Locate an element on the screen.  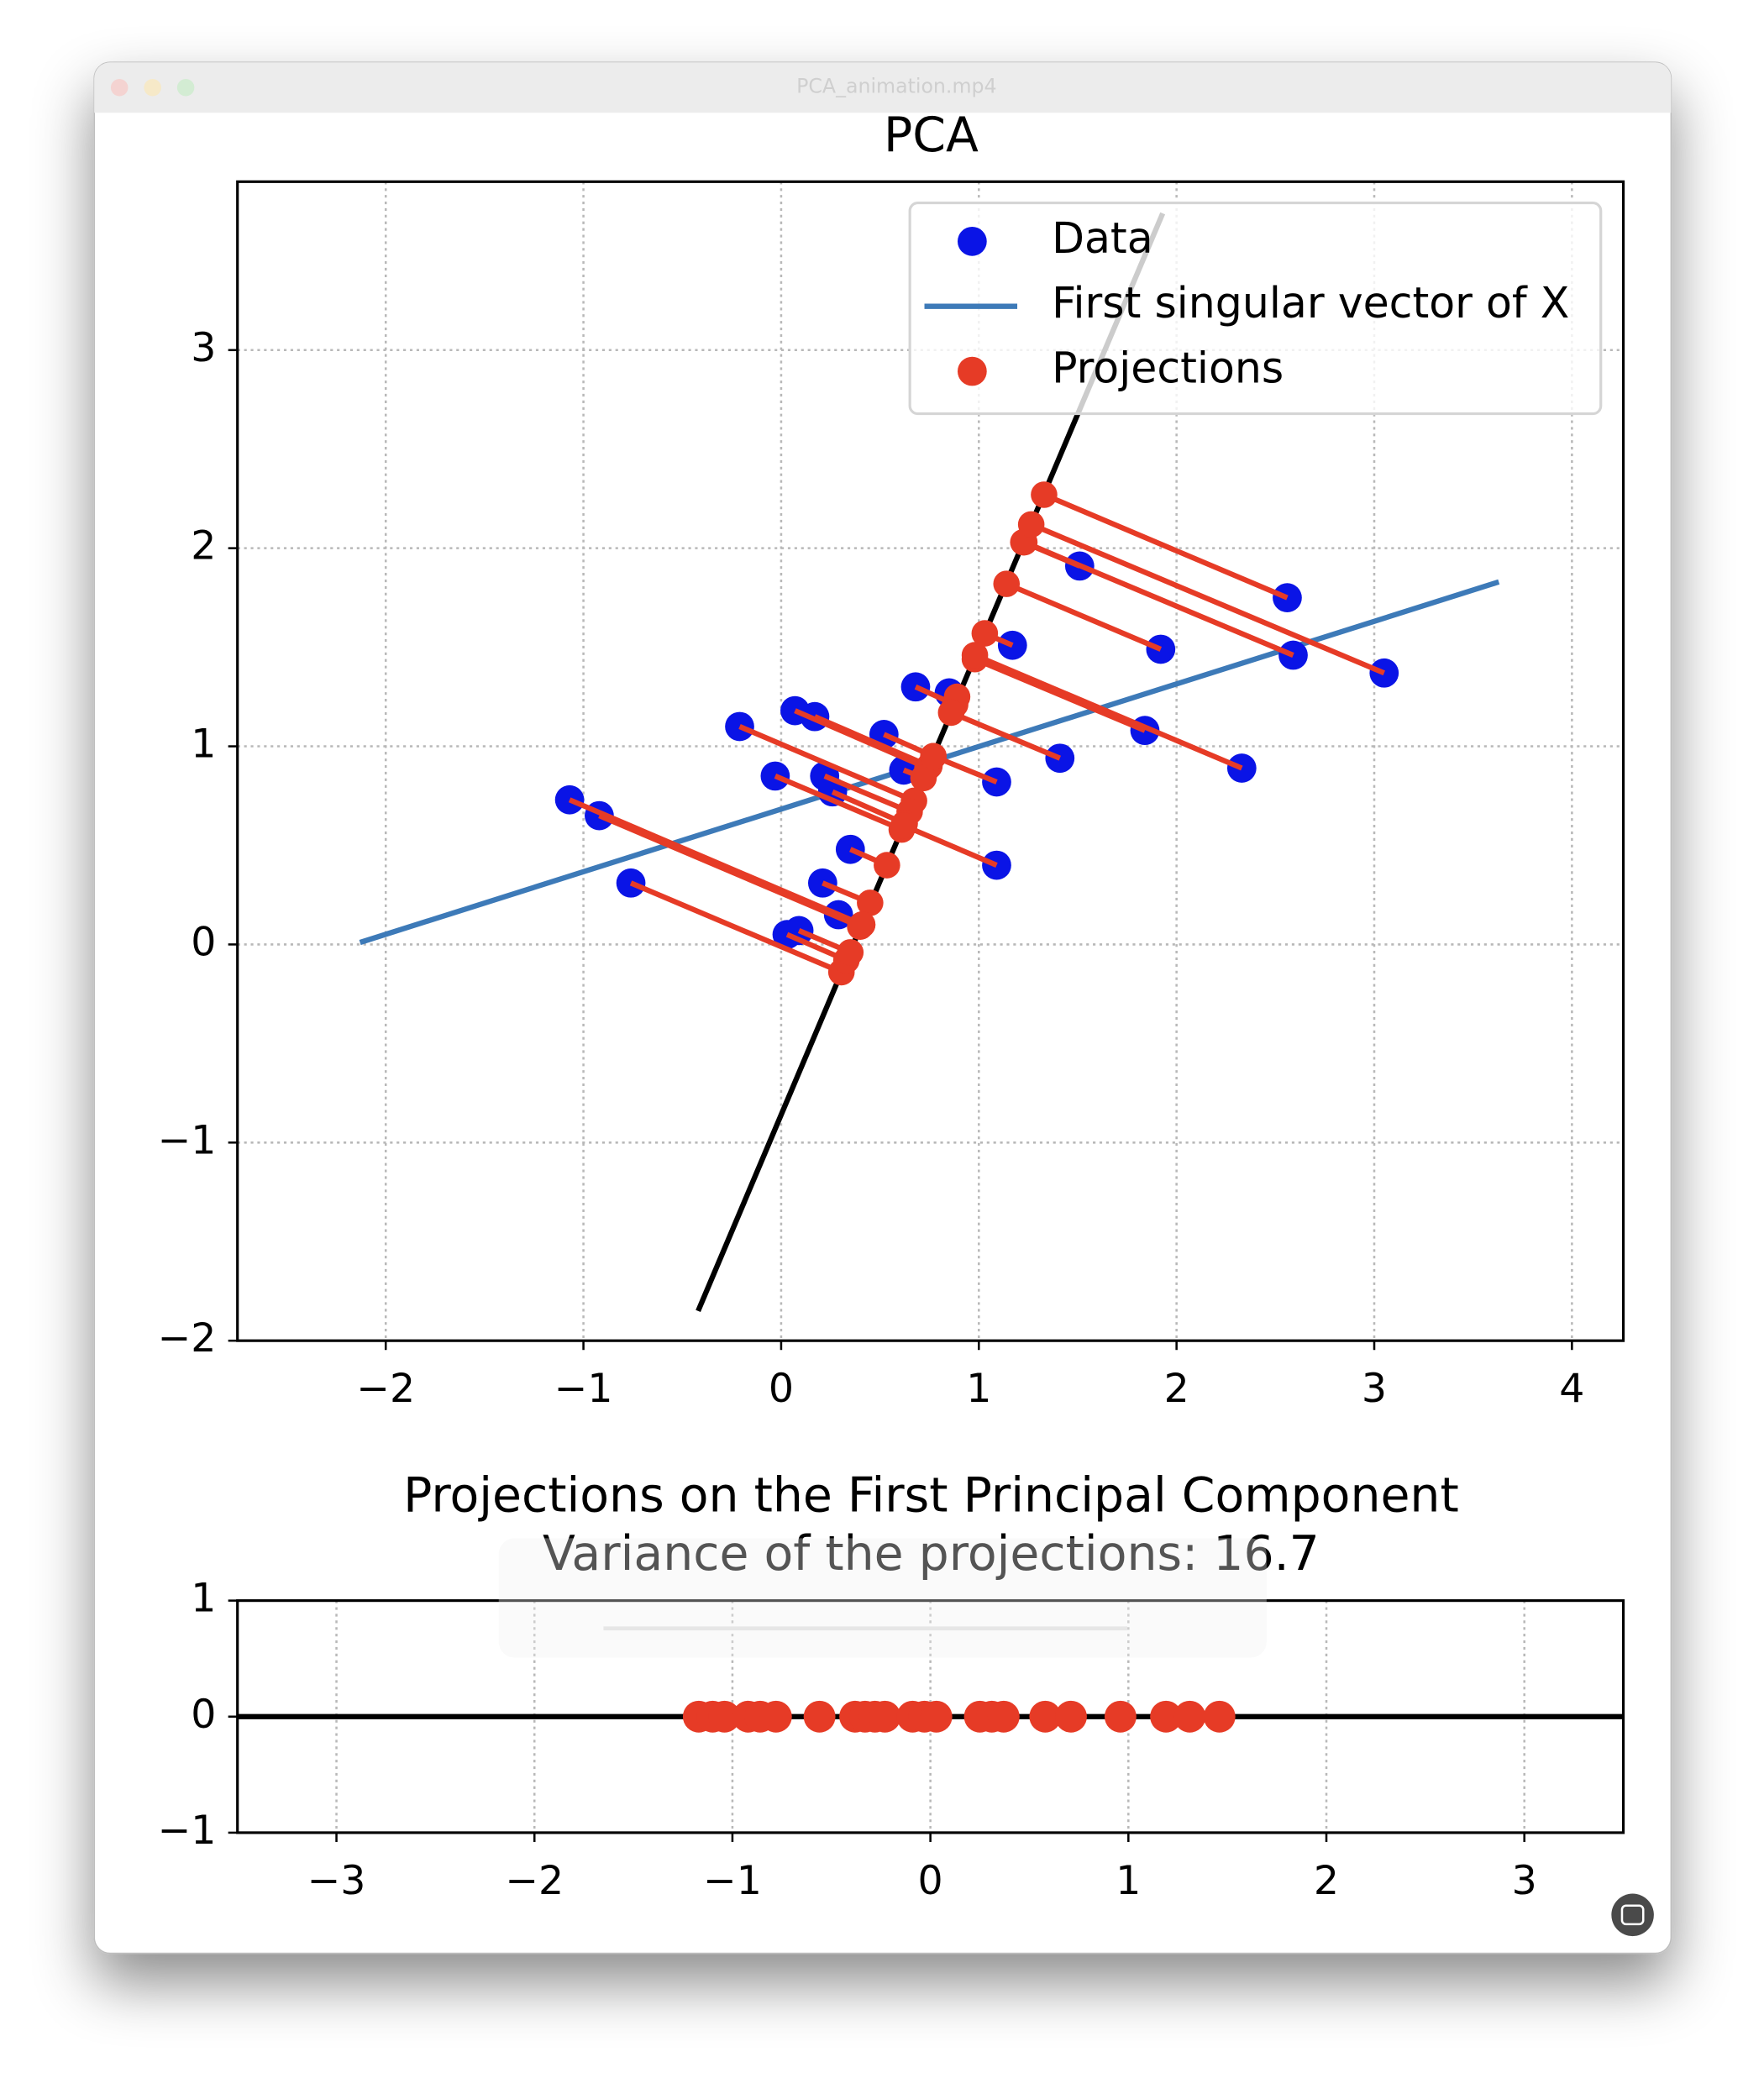
chart-subtitle: Variance of the projections: 16.7 is located at coordinates (931, 1554).